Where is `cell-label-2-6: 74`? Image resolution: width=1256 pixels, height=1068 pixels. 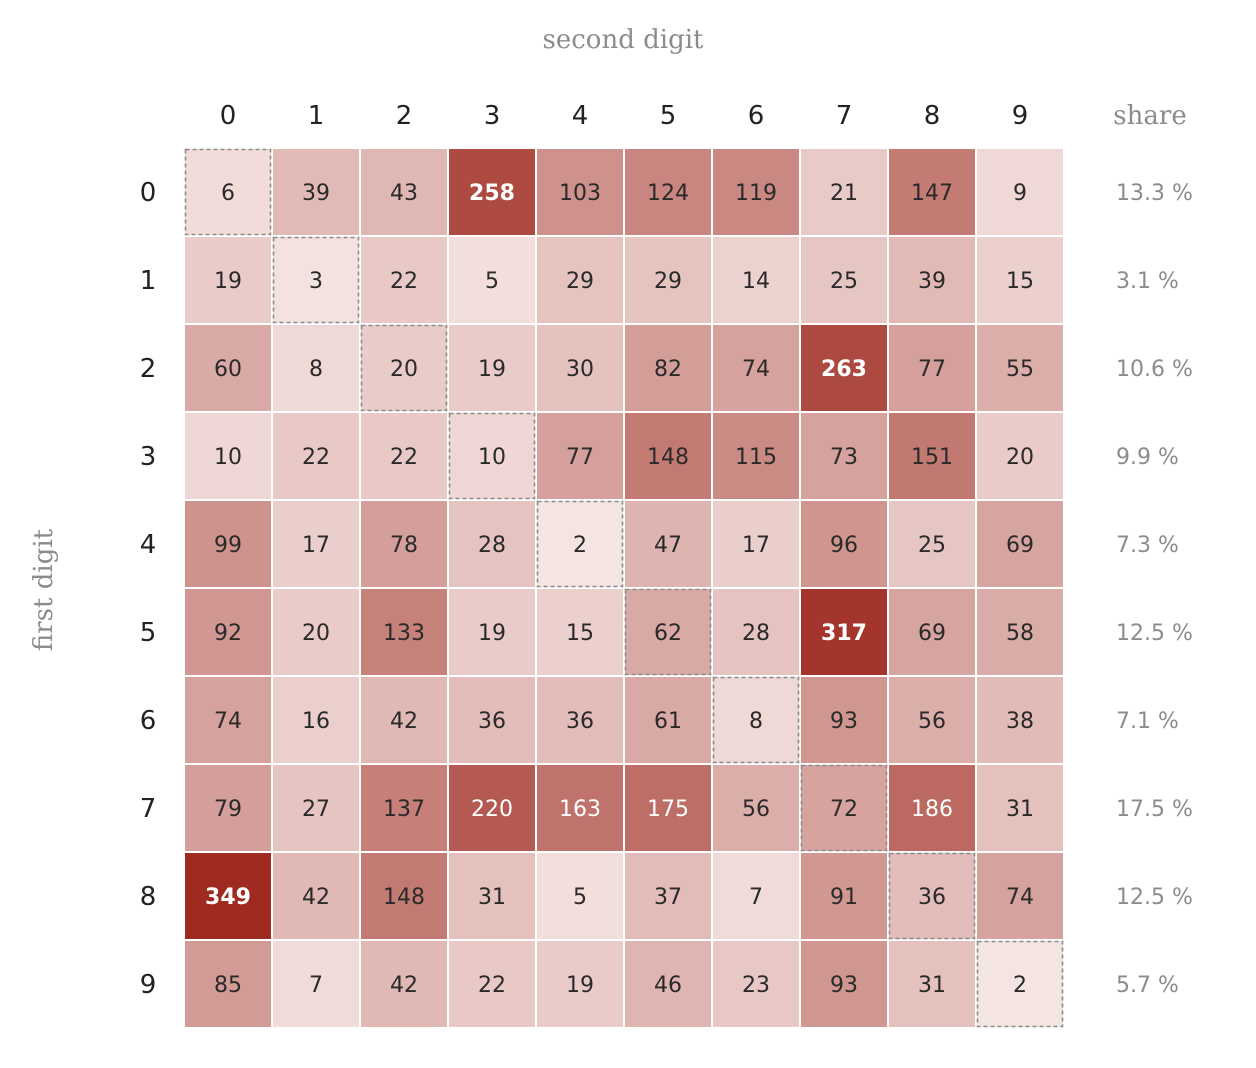
cell-label-2-6: 74 is located at coordinates (756, 369).